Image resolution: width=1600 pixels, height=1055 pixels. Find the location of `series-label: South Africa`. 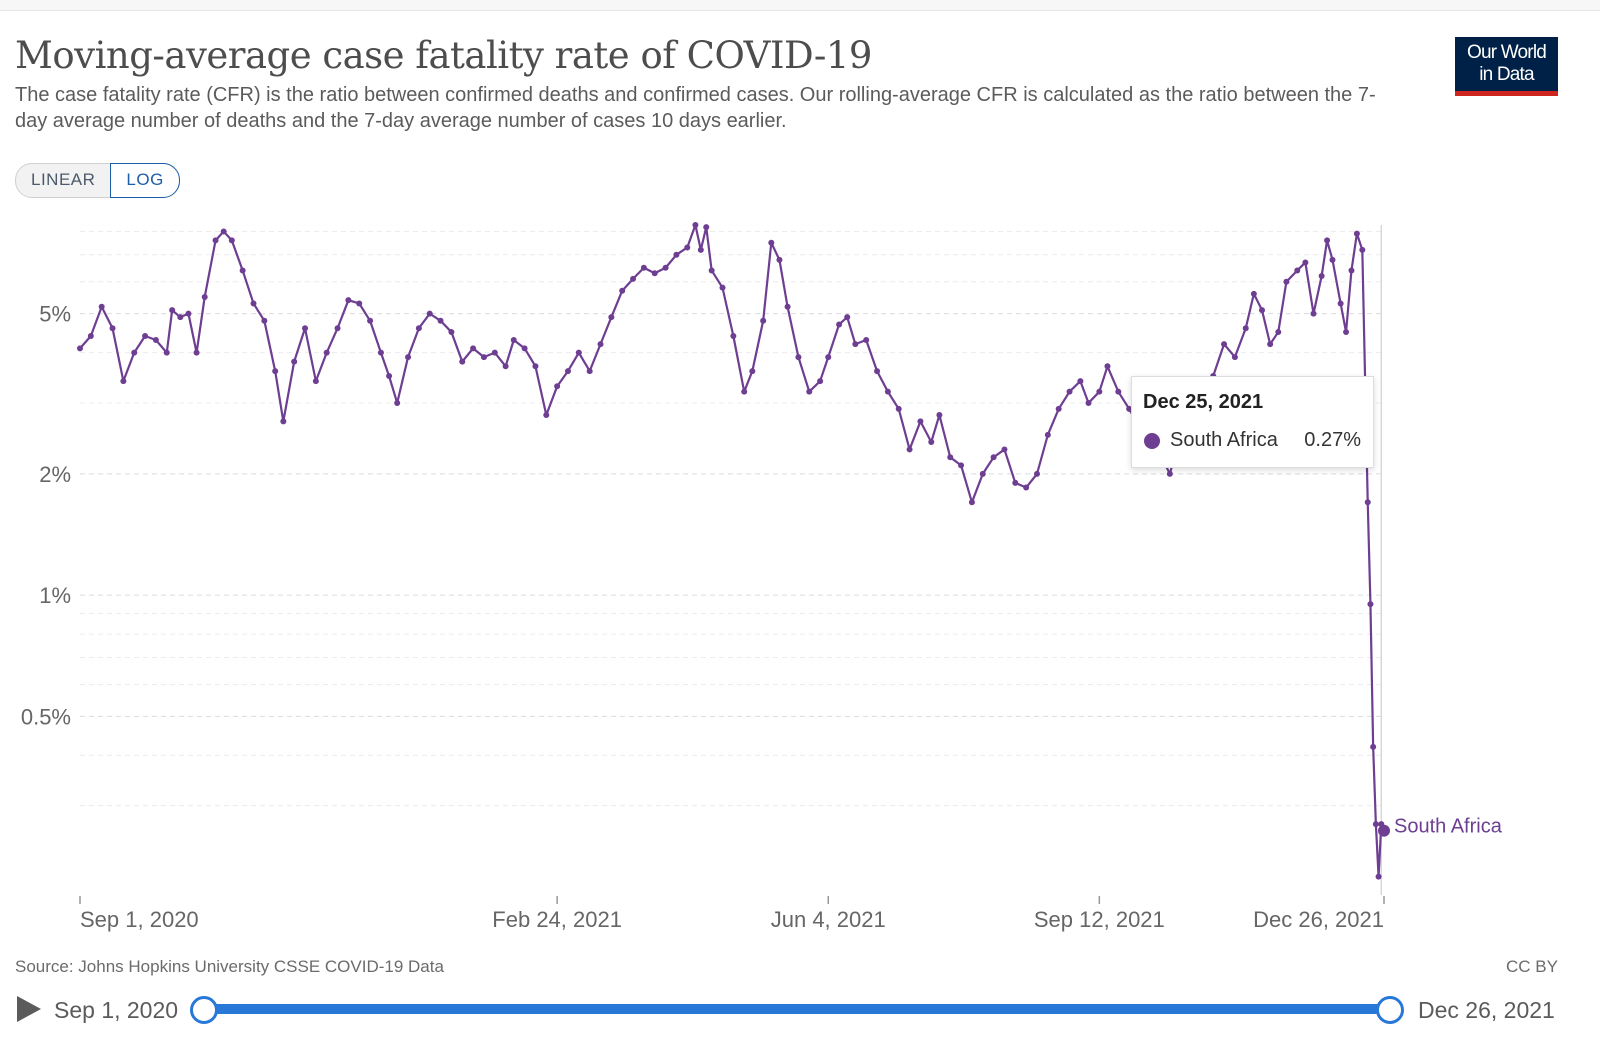

series-label: South Africa is located at coordinates (1448, 827).